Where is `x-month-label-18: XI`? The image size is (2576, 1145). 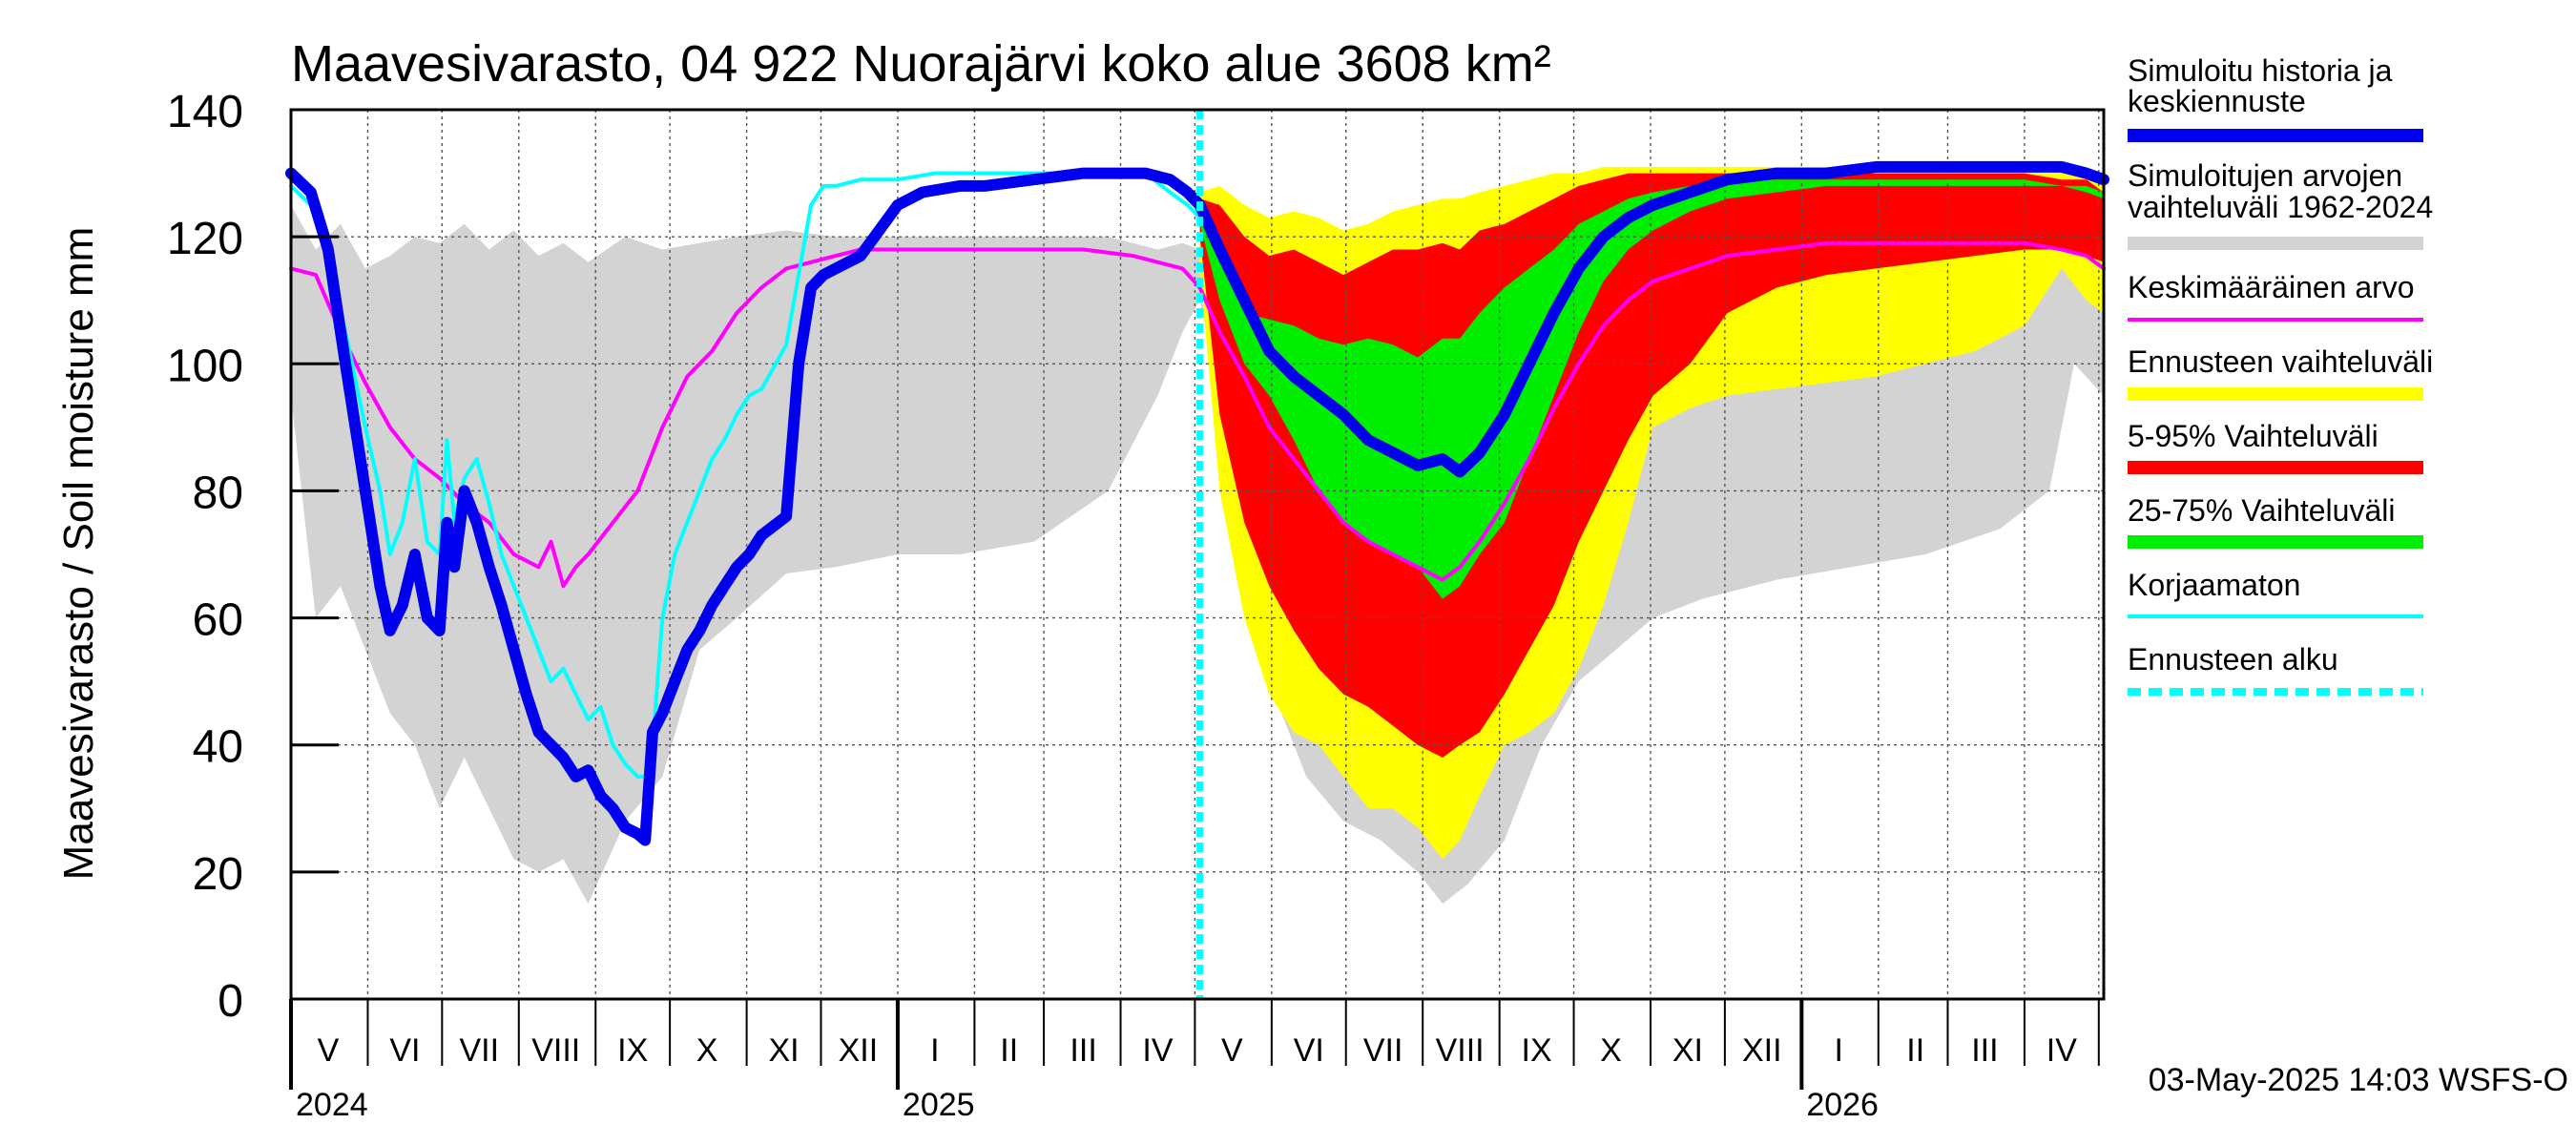
x-month-label-18: XI is located at coordinates (1687, 1051).